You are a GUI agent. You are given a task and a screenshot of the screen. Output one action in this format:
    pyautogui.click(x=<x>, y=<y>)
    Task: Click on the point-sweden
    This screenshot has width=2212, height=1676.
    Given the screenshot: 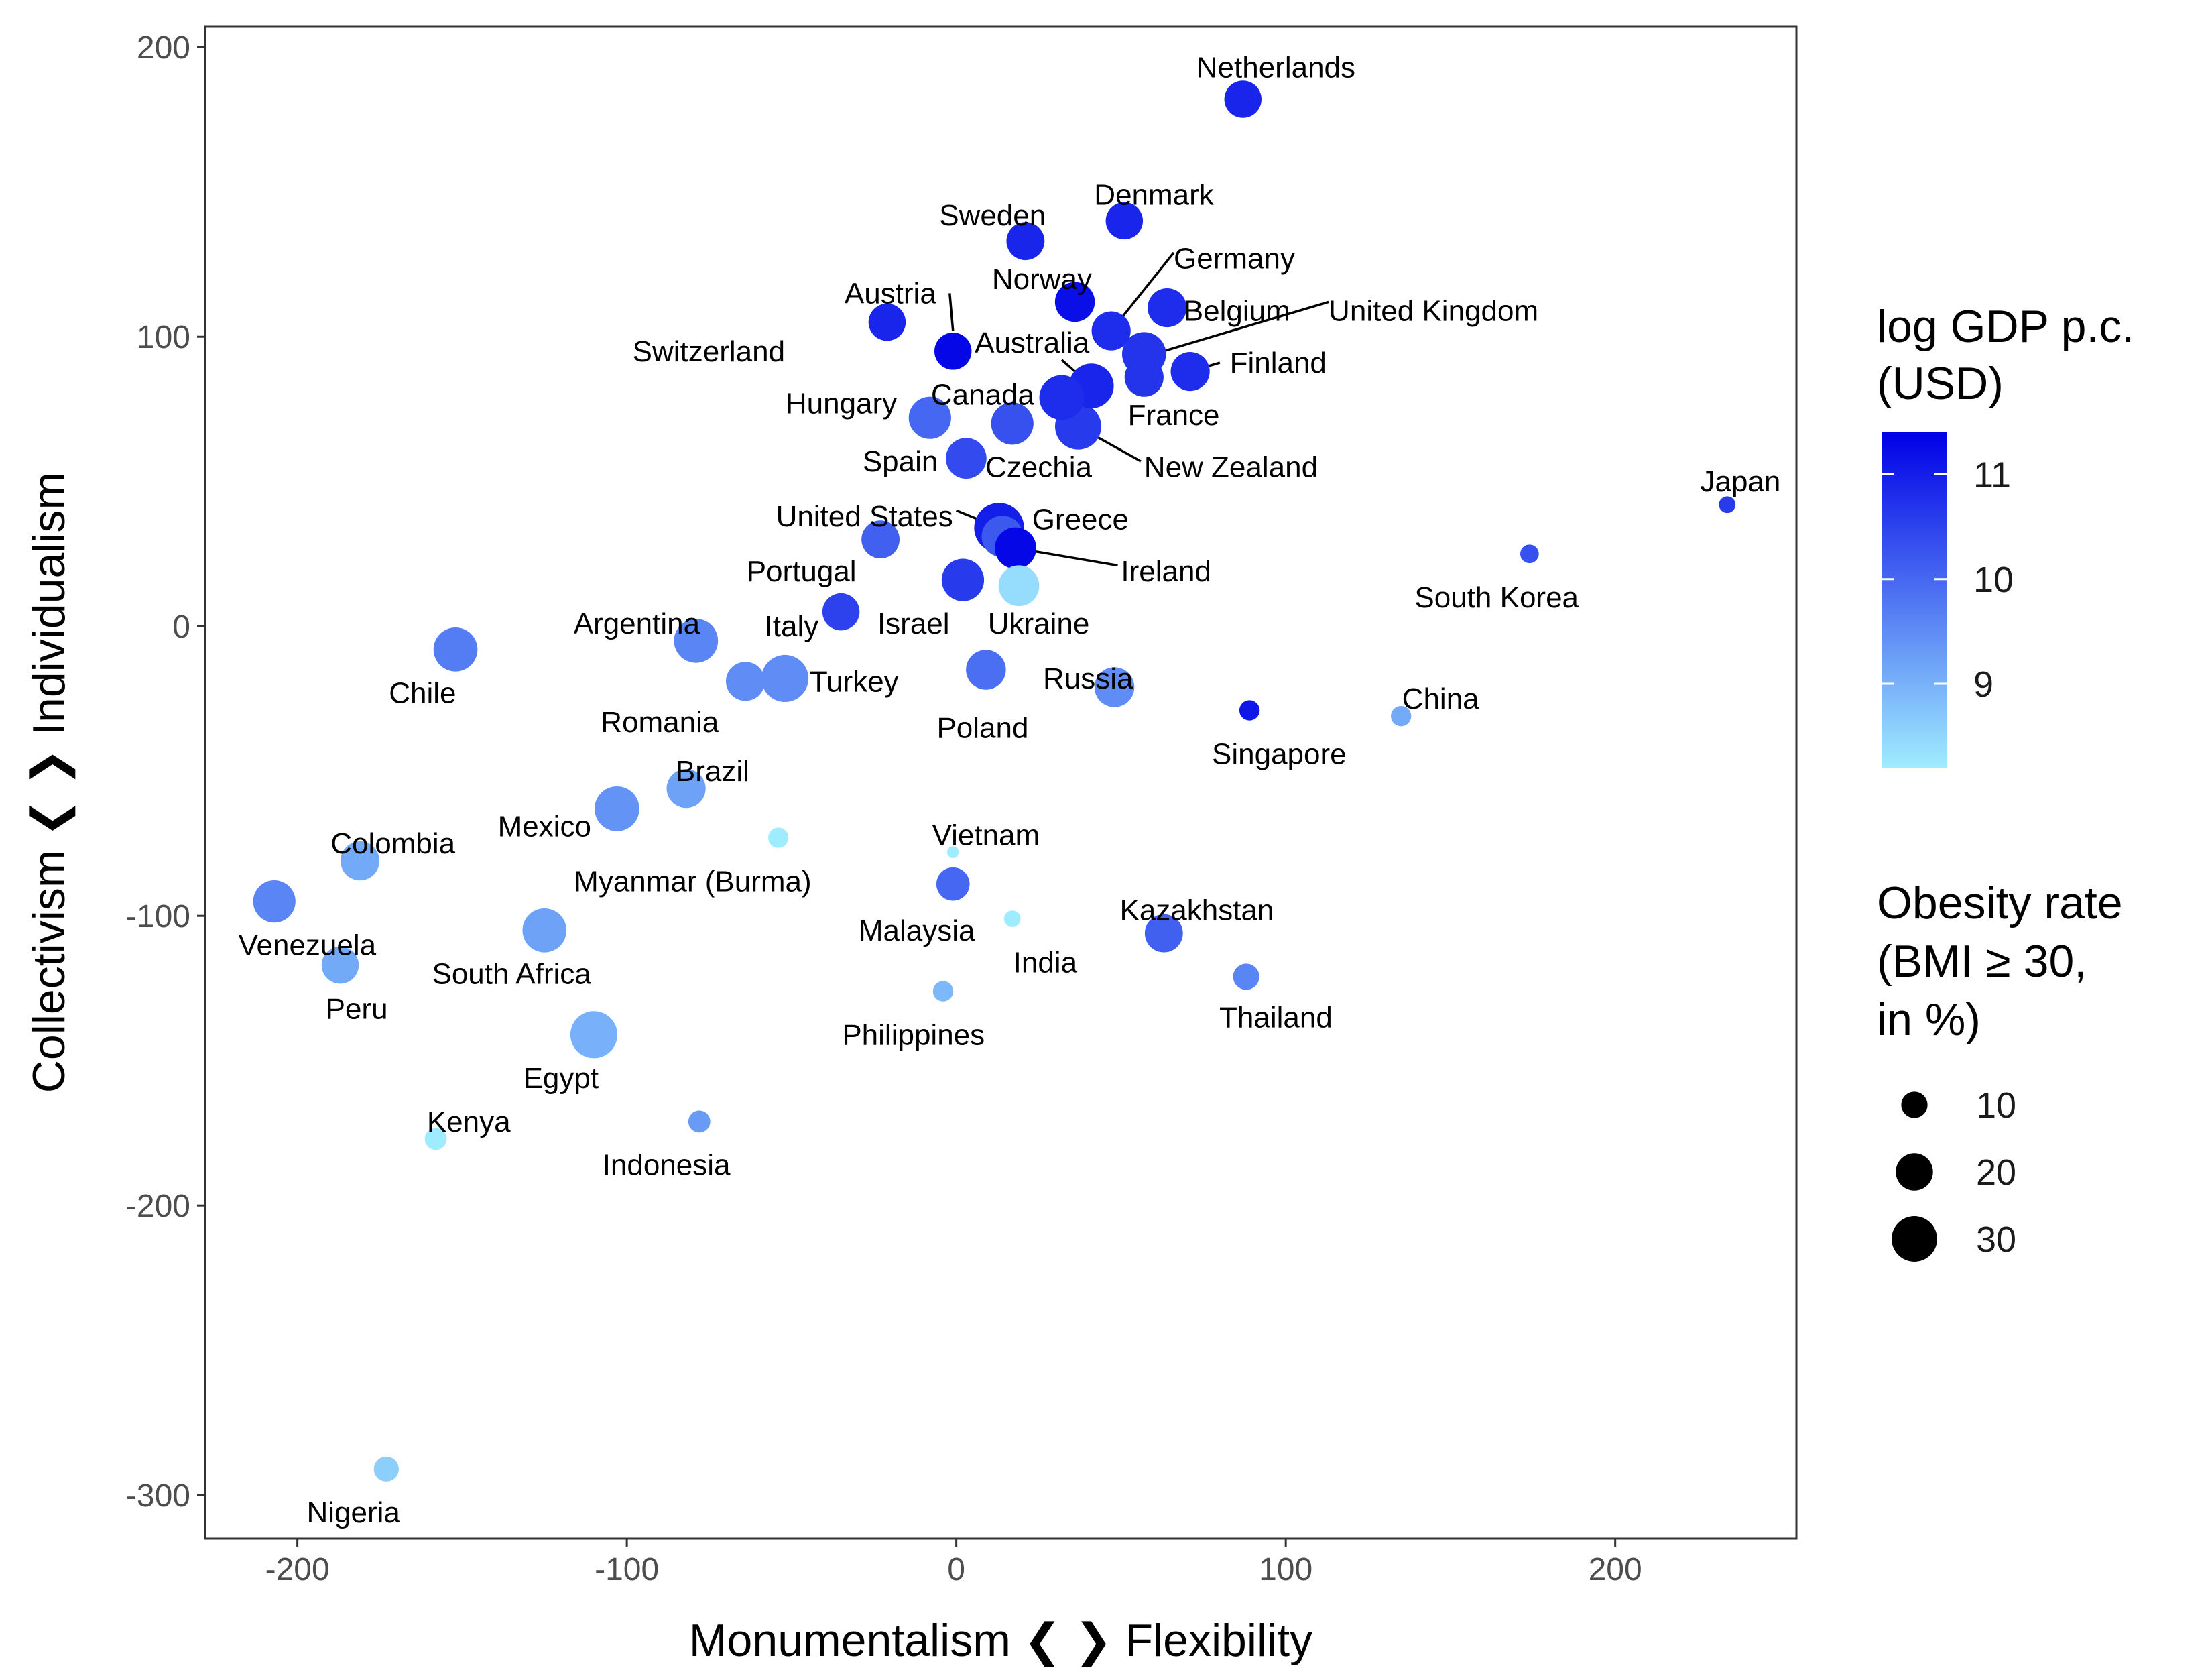 What is the action you would take?
    pyautogui.click(x=1025, y=241)
    